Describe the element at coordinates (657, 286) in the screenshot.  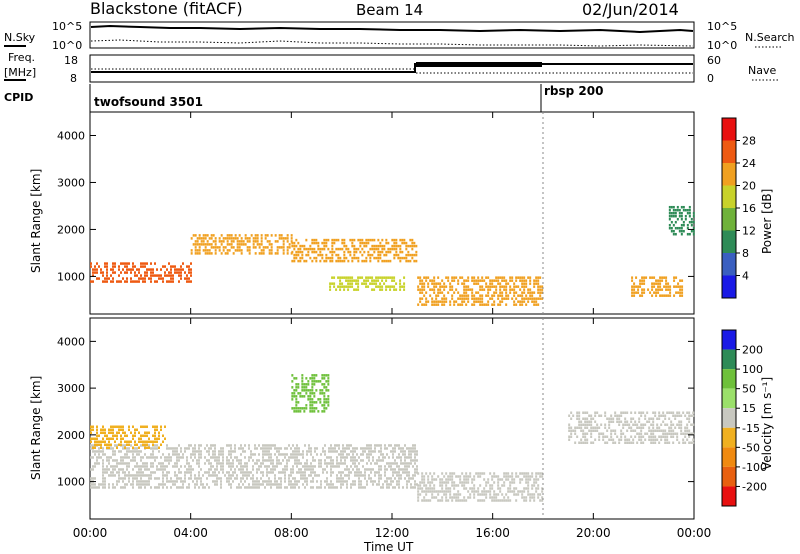
I see `echo-region` at that location.